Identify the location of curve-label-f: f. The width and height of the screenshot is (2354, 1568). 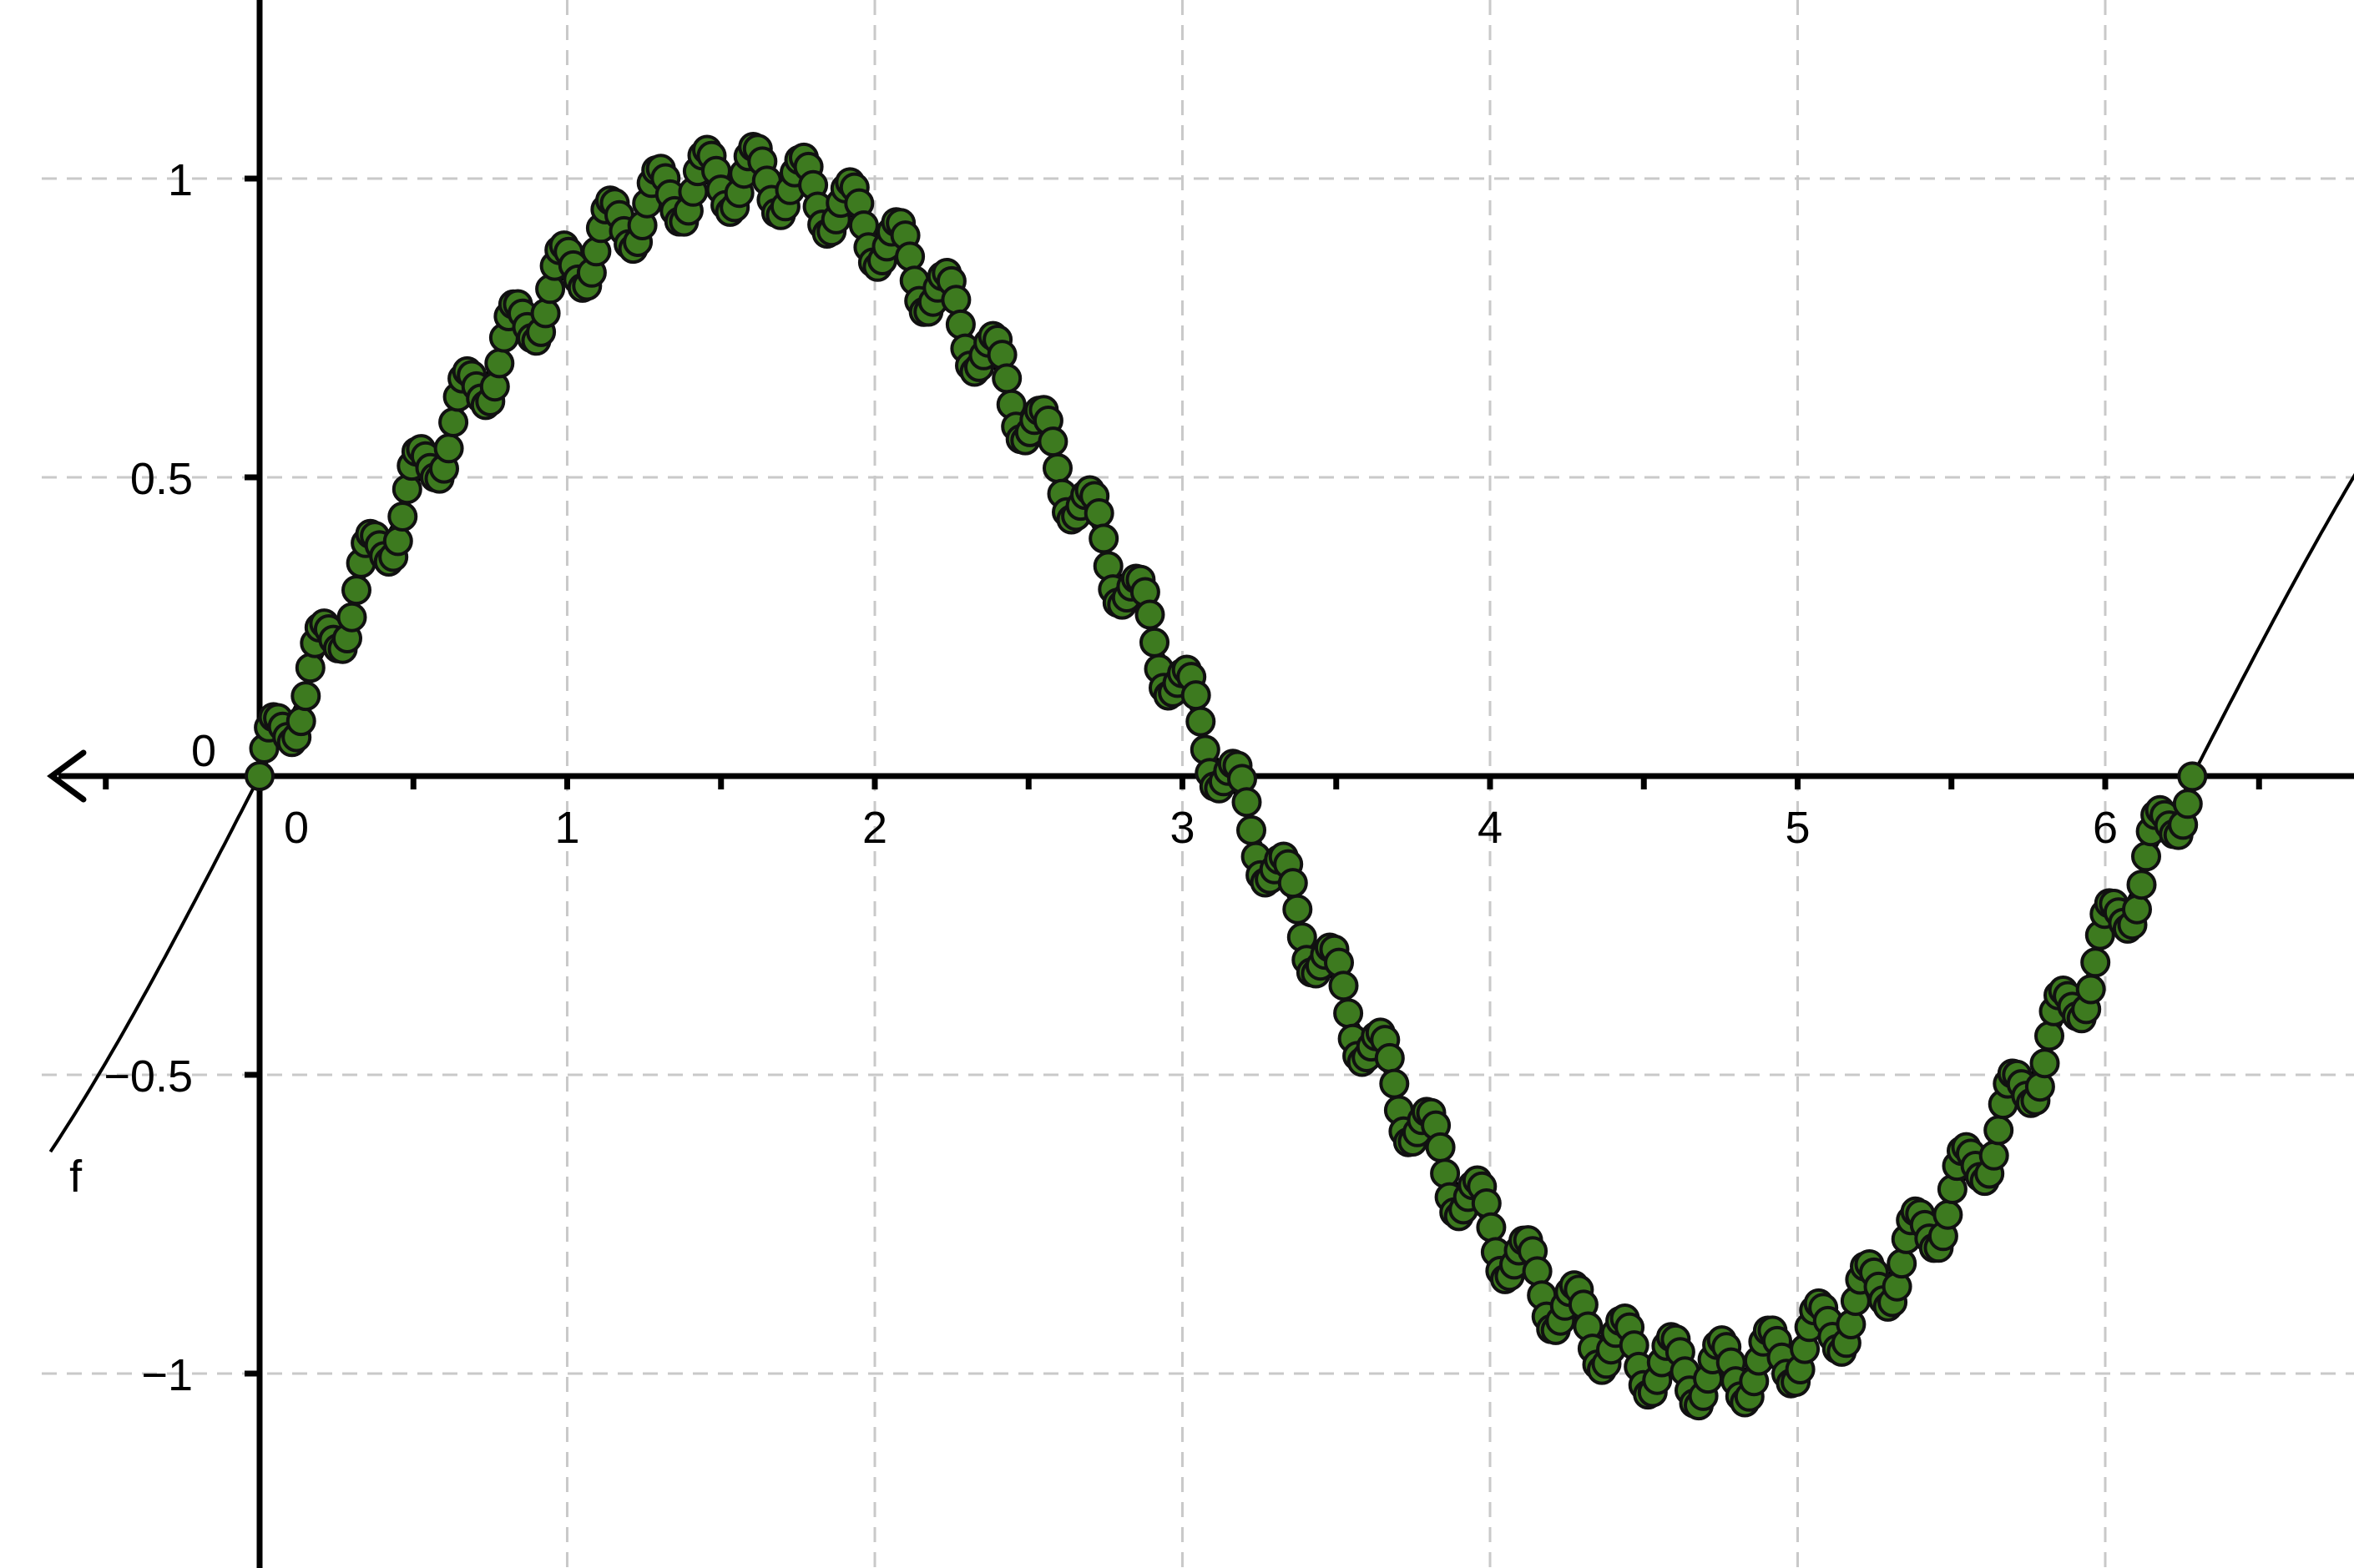
(76, 1177).